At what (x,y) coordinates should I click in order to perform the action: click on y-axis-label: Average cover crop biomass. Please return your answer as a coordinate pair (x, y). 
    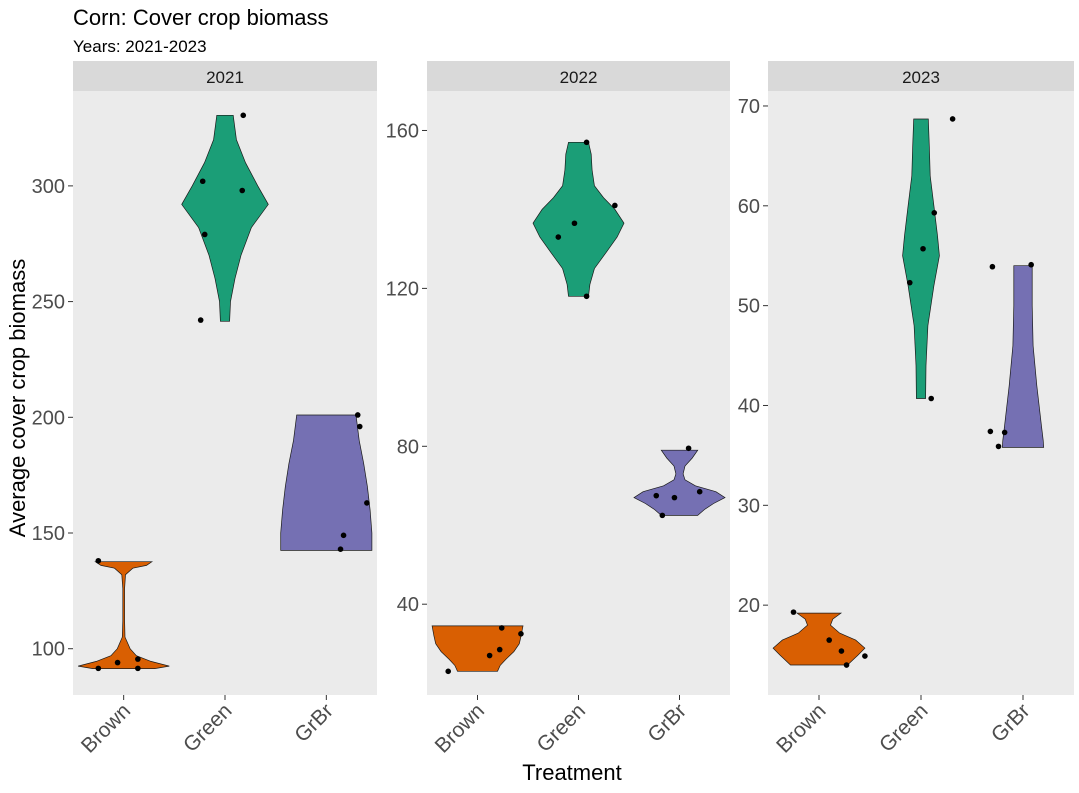
    Looking at the image, I should click on (17, 398).